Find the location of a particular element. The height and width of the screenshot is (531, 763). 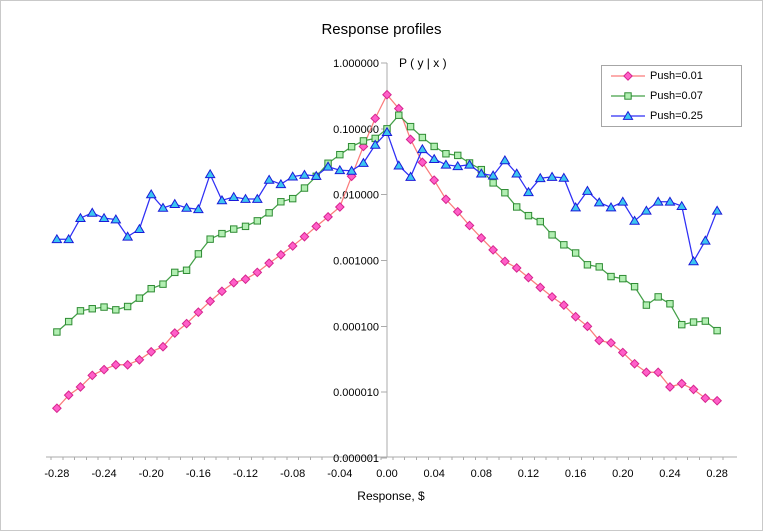

legend-item-push-0.07: Push=0.07 is located at coordinates (675, 96).